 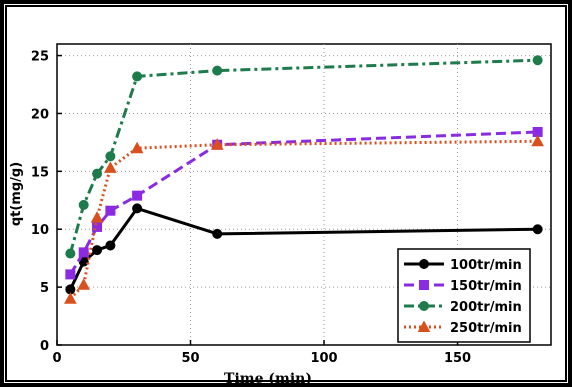 I want to click on x-tick-label: 50, so click(x=190, y=358).